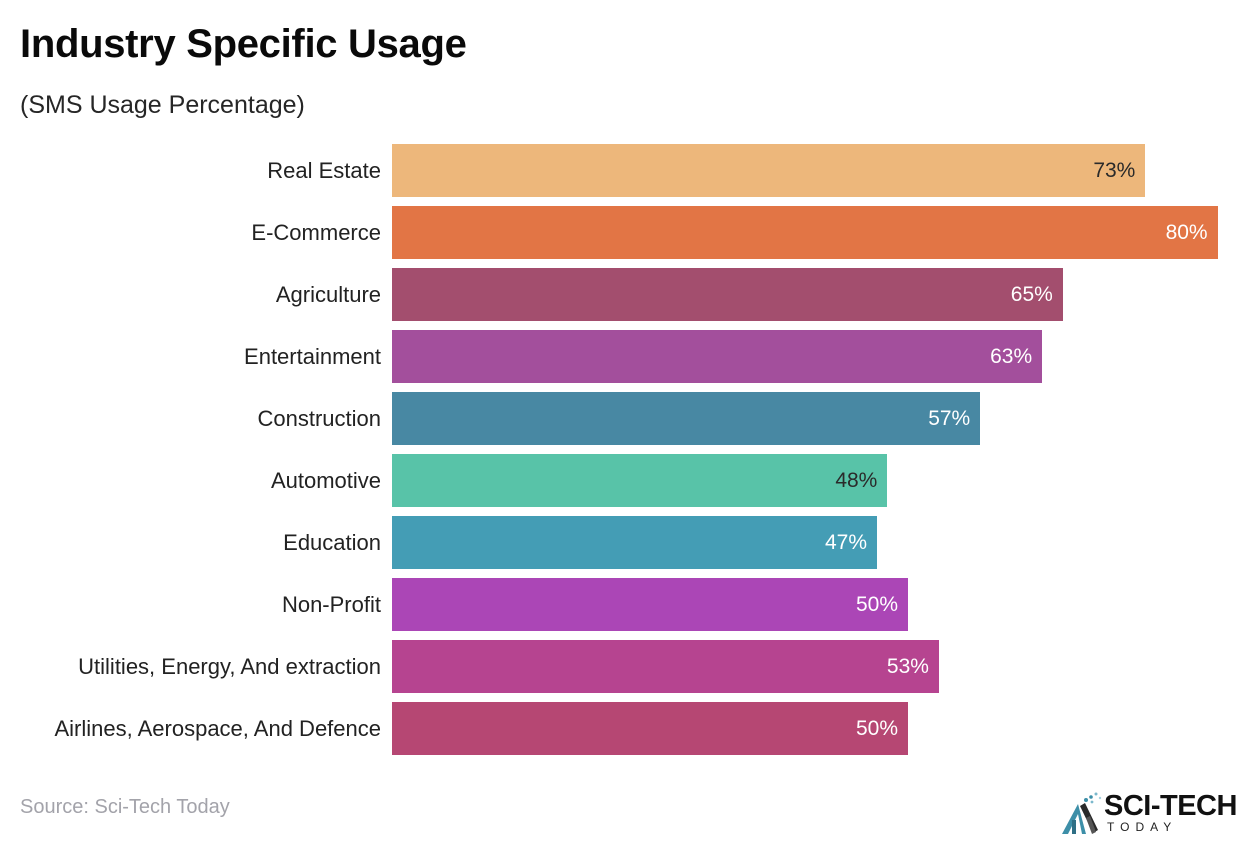  I want to click on bar: 73%, so click(769, 170).